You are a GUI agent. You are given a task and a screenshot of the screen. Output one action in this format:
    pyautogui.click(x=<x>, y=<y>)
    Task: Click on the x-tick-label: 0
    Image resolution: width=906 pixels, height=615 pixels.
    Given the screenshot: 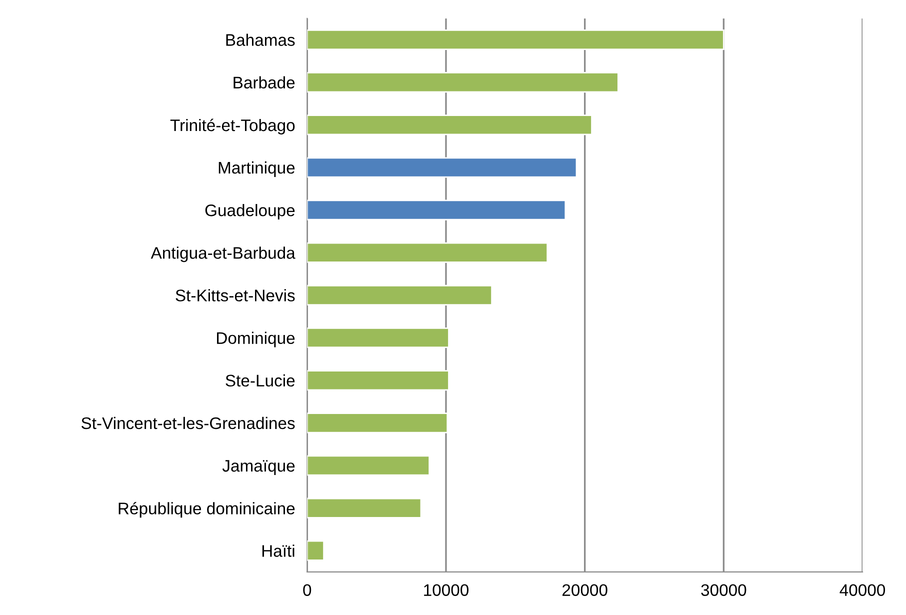 What is the action you would take?
    pyautogui.click(x=307, y=590)
    